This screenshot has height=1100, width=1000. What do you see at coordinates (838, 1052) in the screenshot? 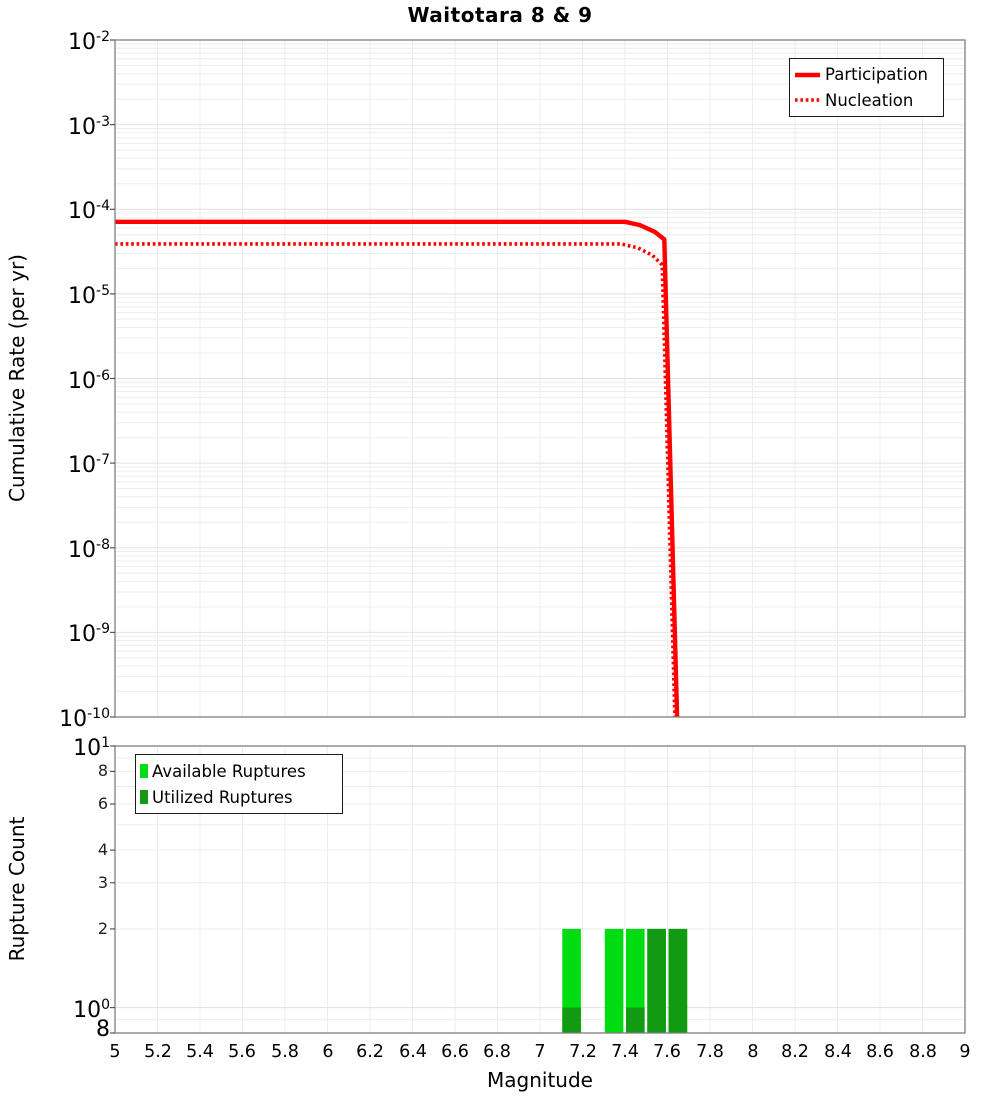
I see `x-tick-label: 8.4` at bounding box center [838, 1052].